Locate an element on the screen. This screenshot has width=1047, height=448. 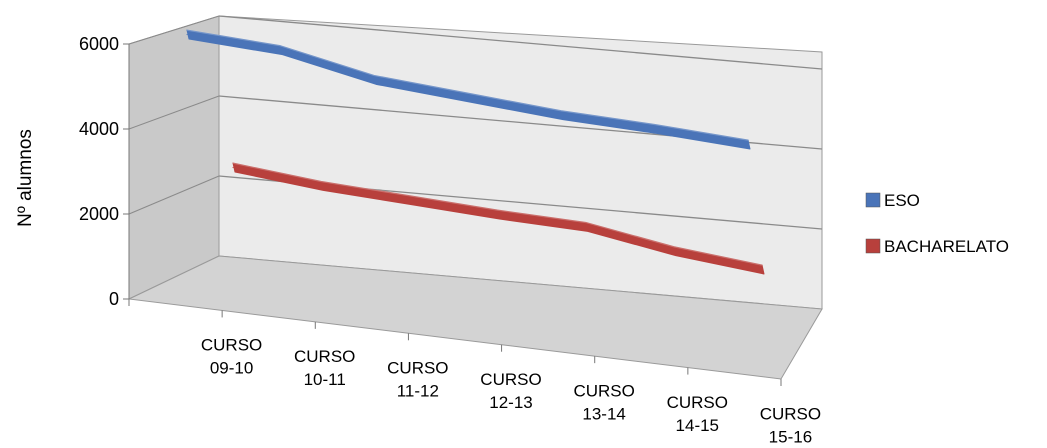
x-tick-label: CURSO 10-11 is located at coordinates (324, 368).